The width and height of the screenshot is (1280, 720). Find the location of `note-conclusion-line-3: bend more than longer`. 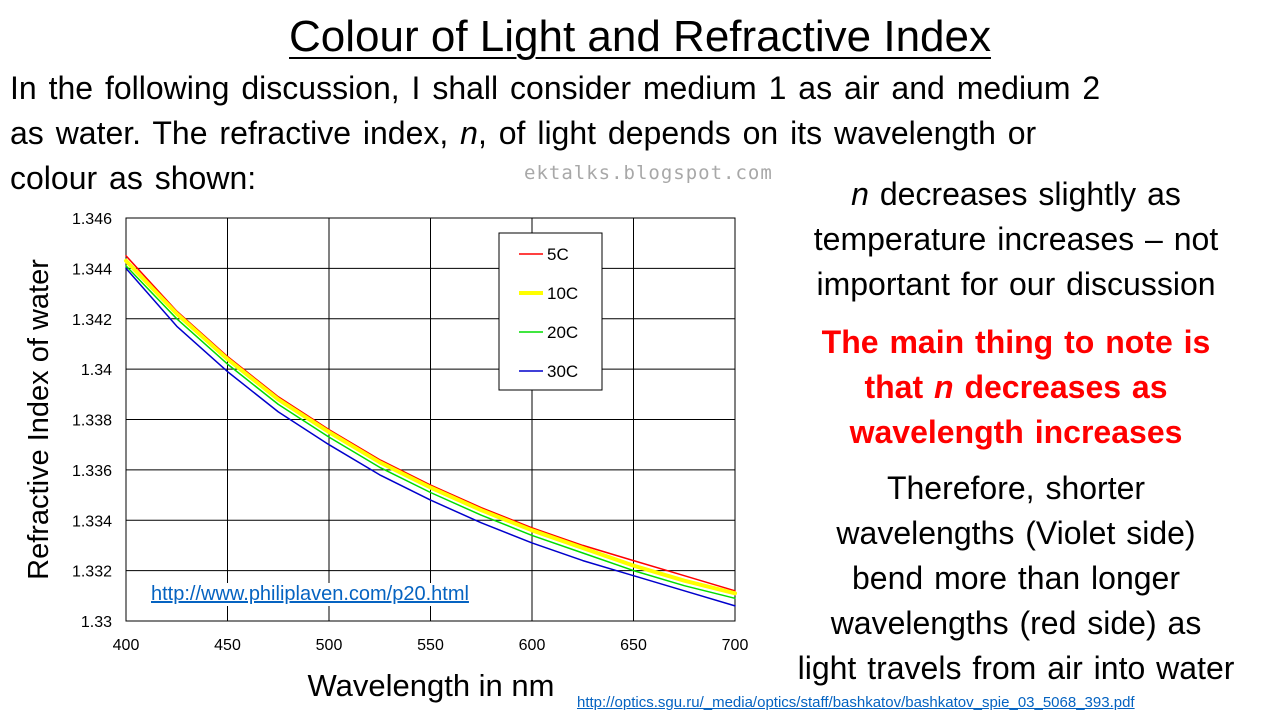

note-conclusion-line-3: bend more than longer is located at coordinates (1016, 578).